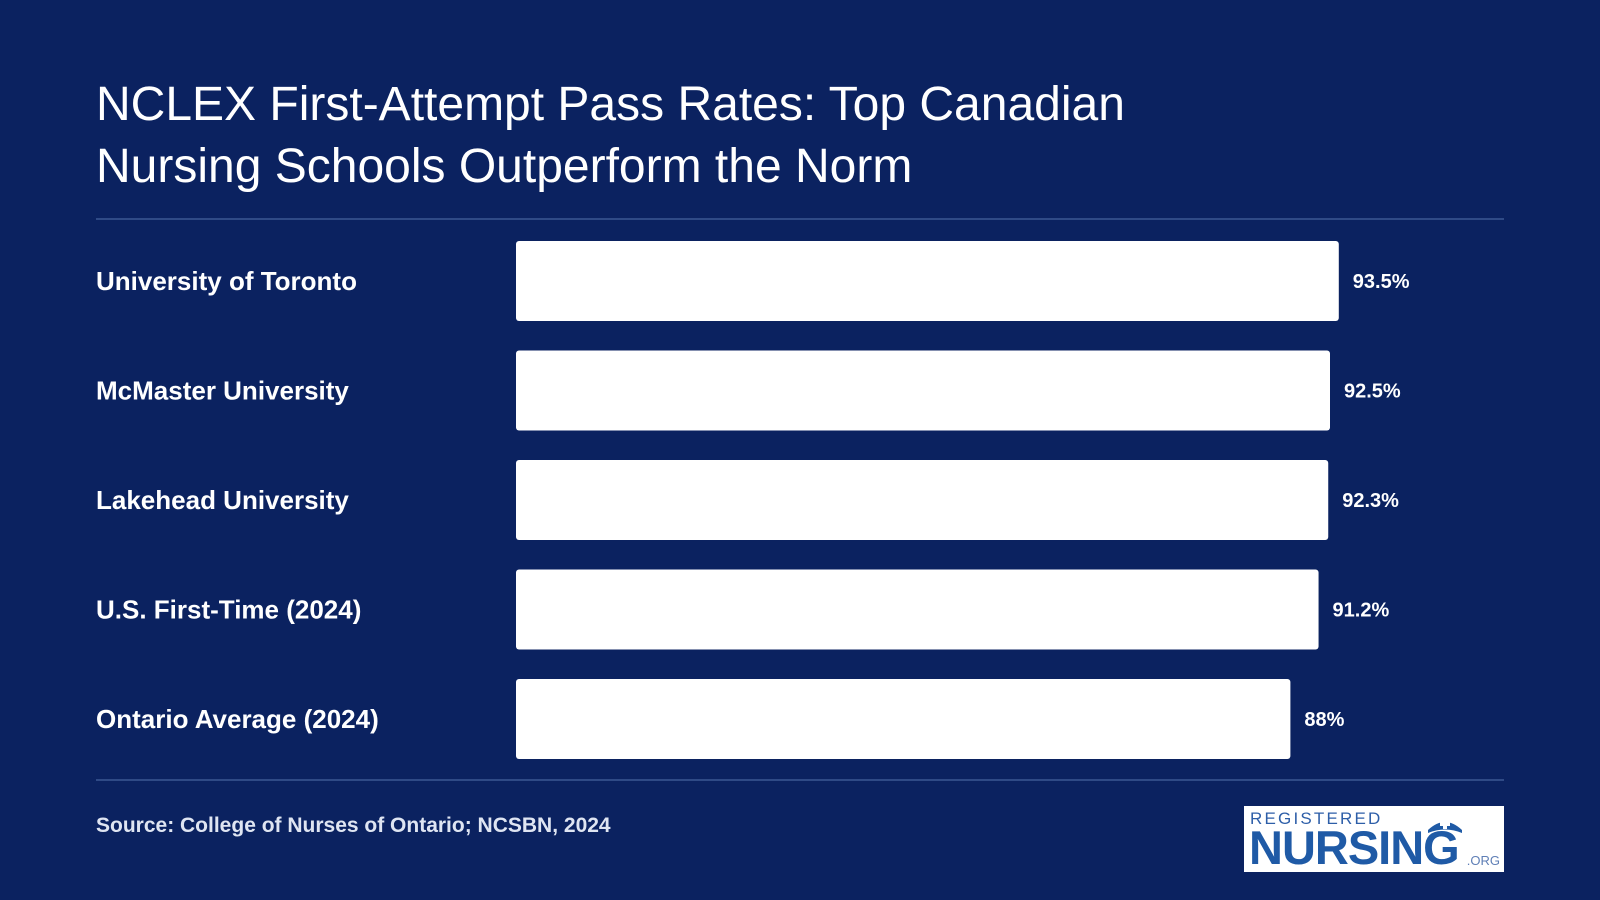 The image size is (1600, 900). What do you see at coordinates (800, 780) in the screenshot?
I see `bottom-divider` at bounding box center [800, 780].